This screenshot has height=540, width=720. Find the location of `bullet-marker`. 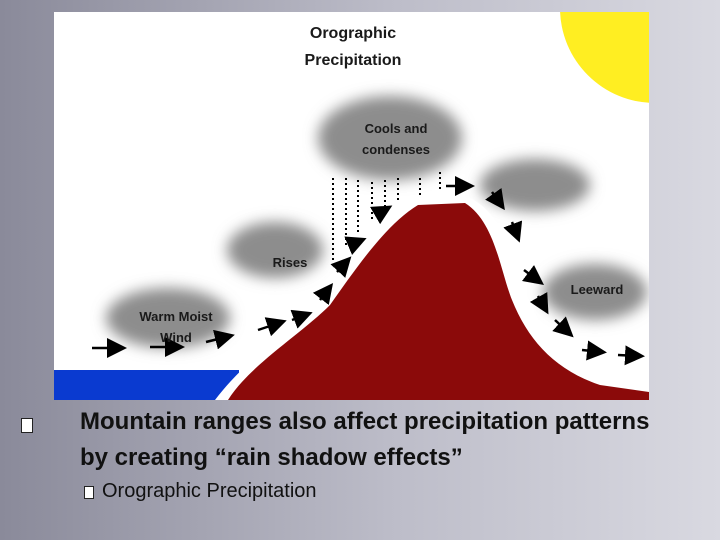

bullet-marker is located at coordinates (27, 425).